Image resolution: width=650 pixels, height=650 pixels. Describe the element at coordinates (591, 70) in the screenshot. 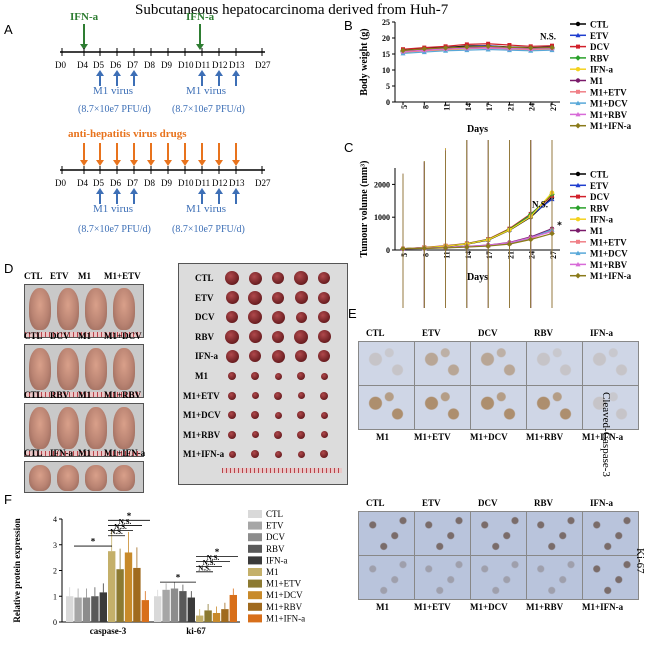

I see `legend-entry: IFN-a` at that location.